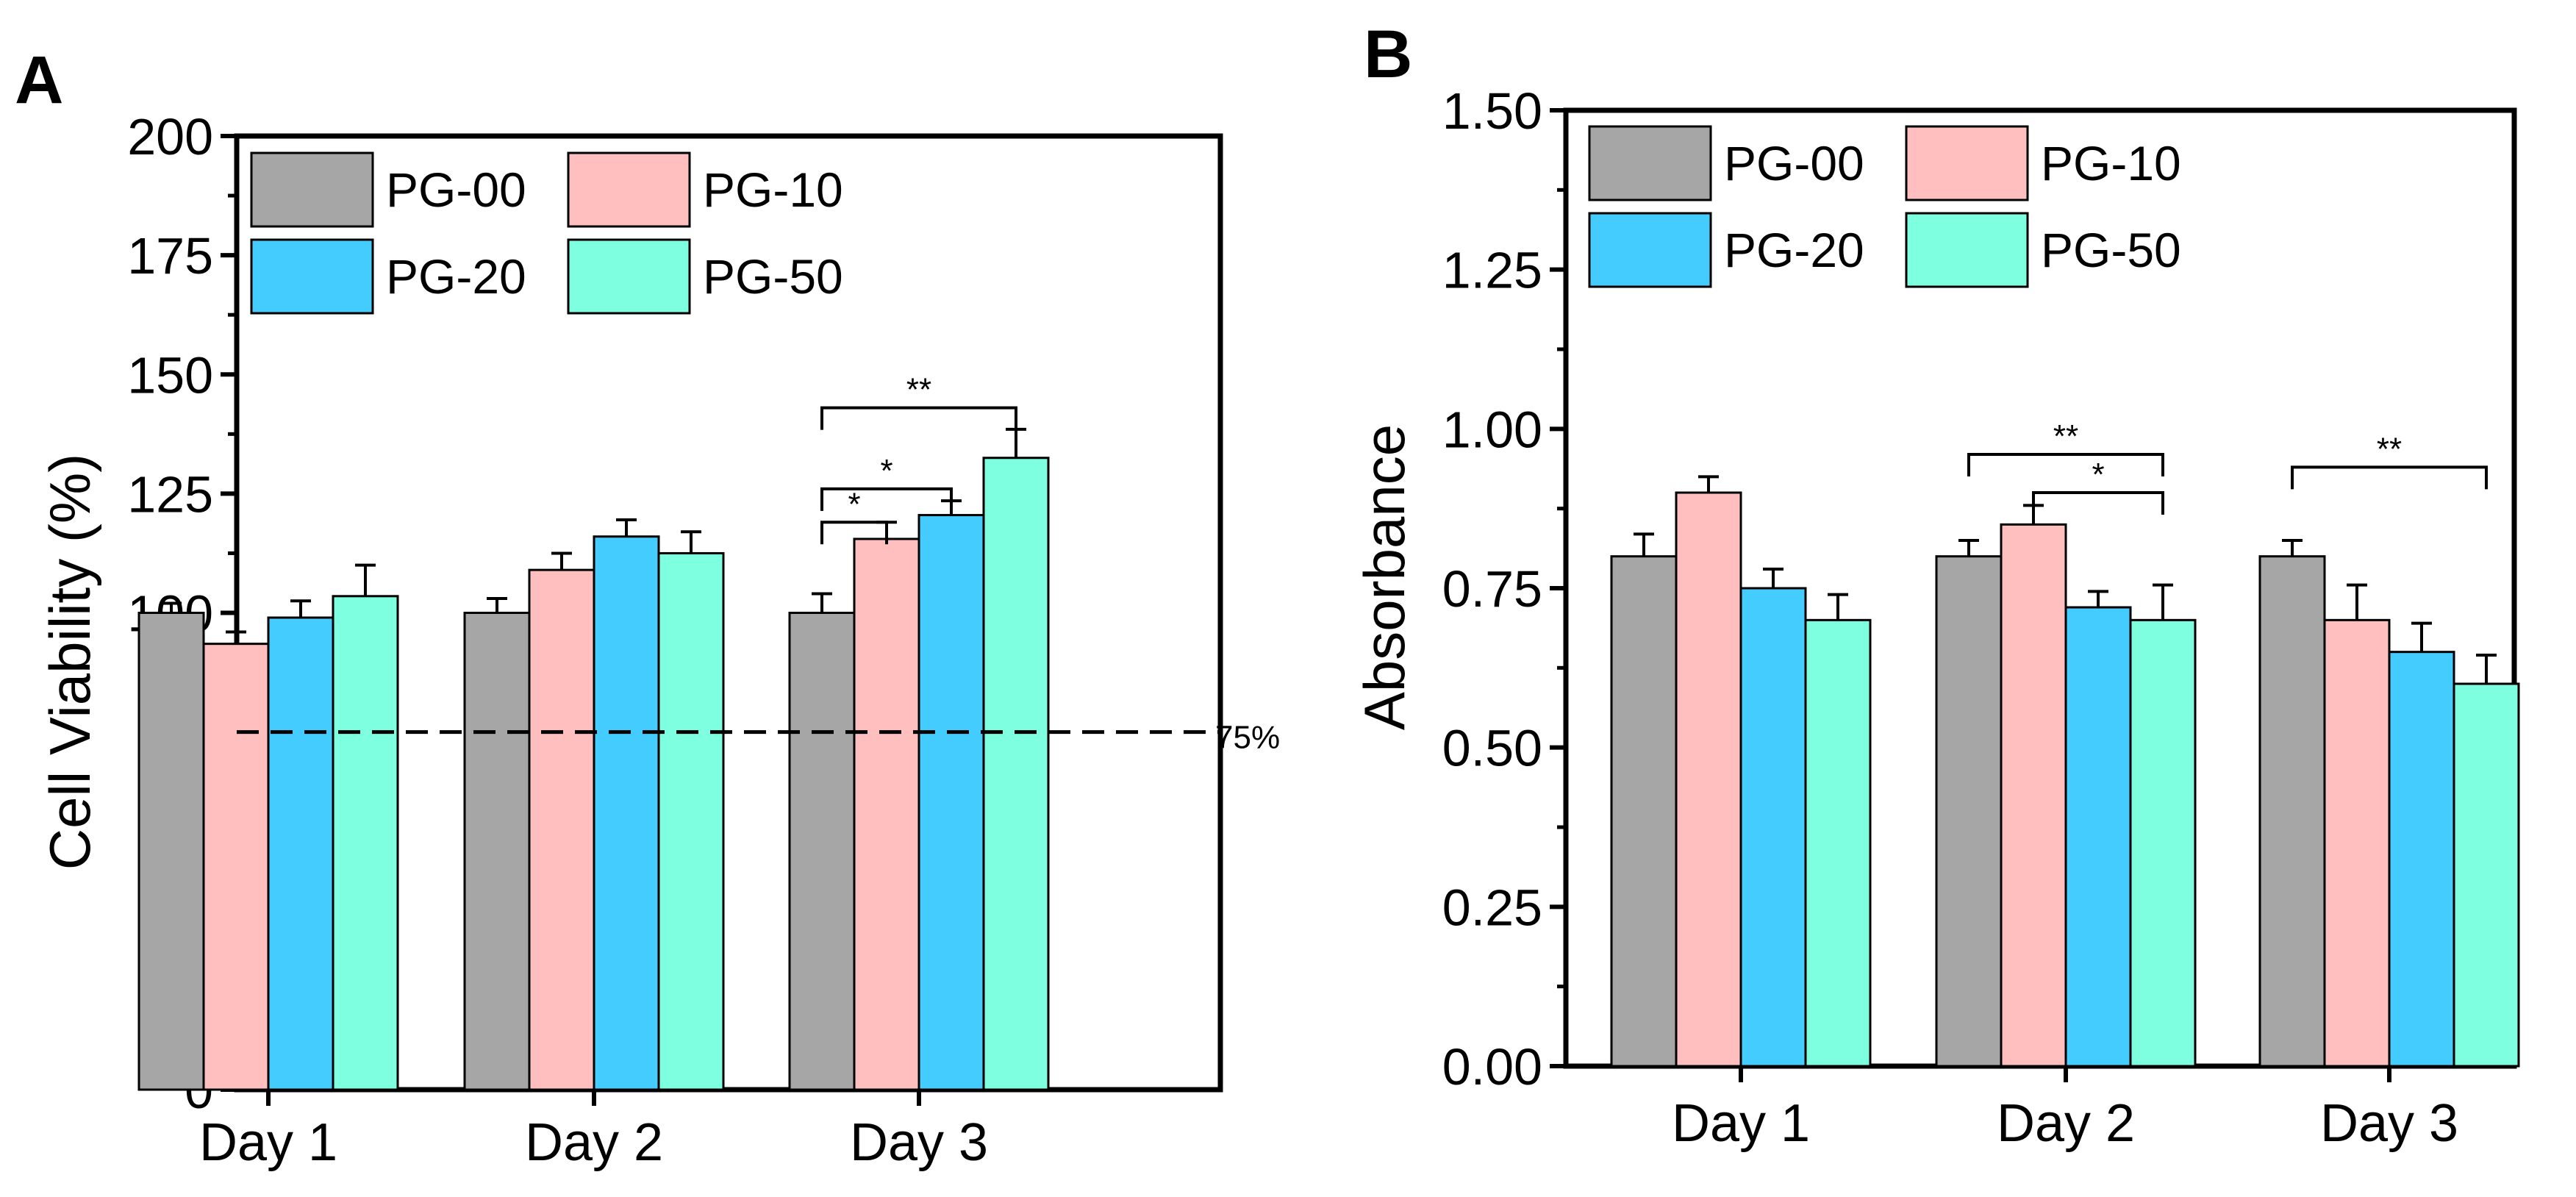 This screenshot has height=1197, width=2576. I want to click on panel-a-y-tick-label: 175, so click(170, 256).